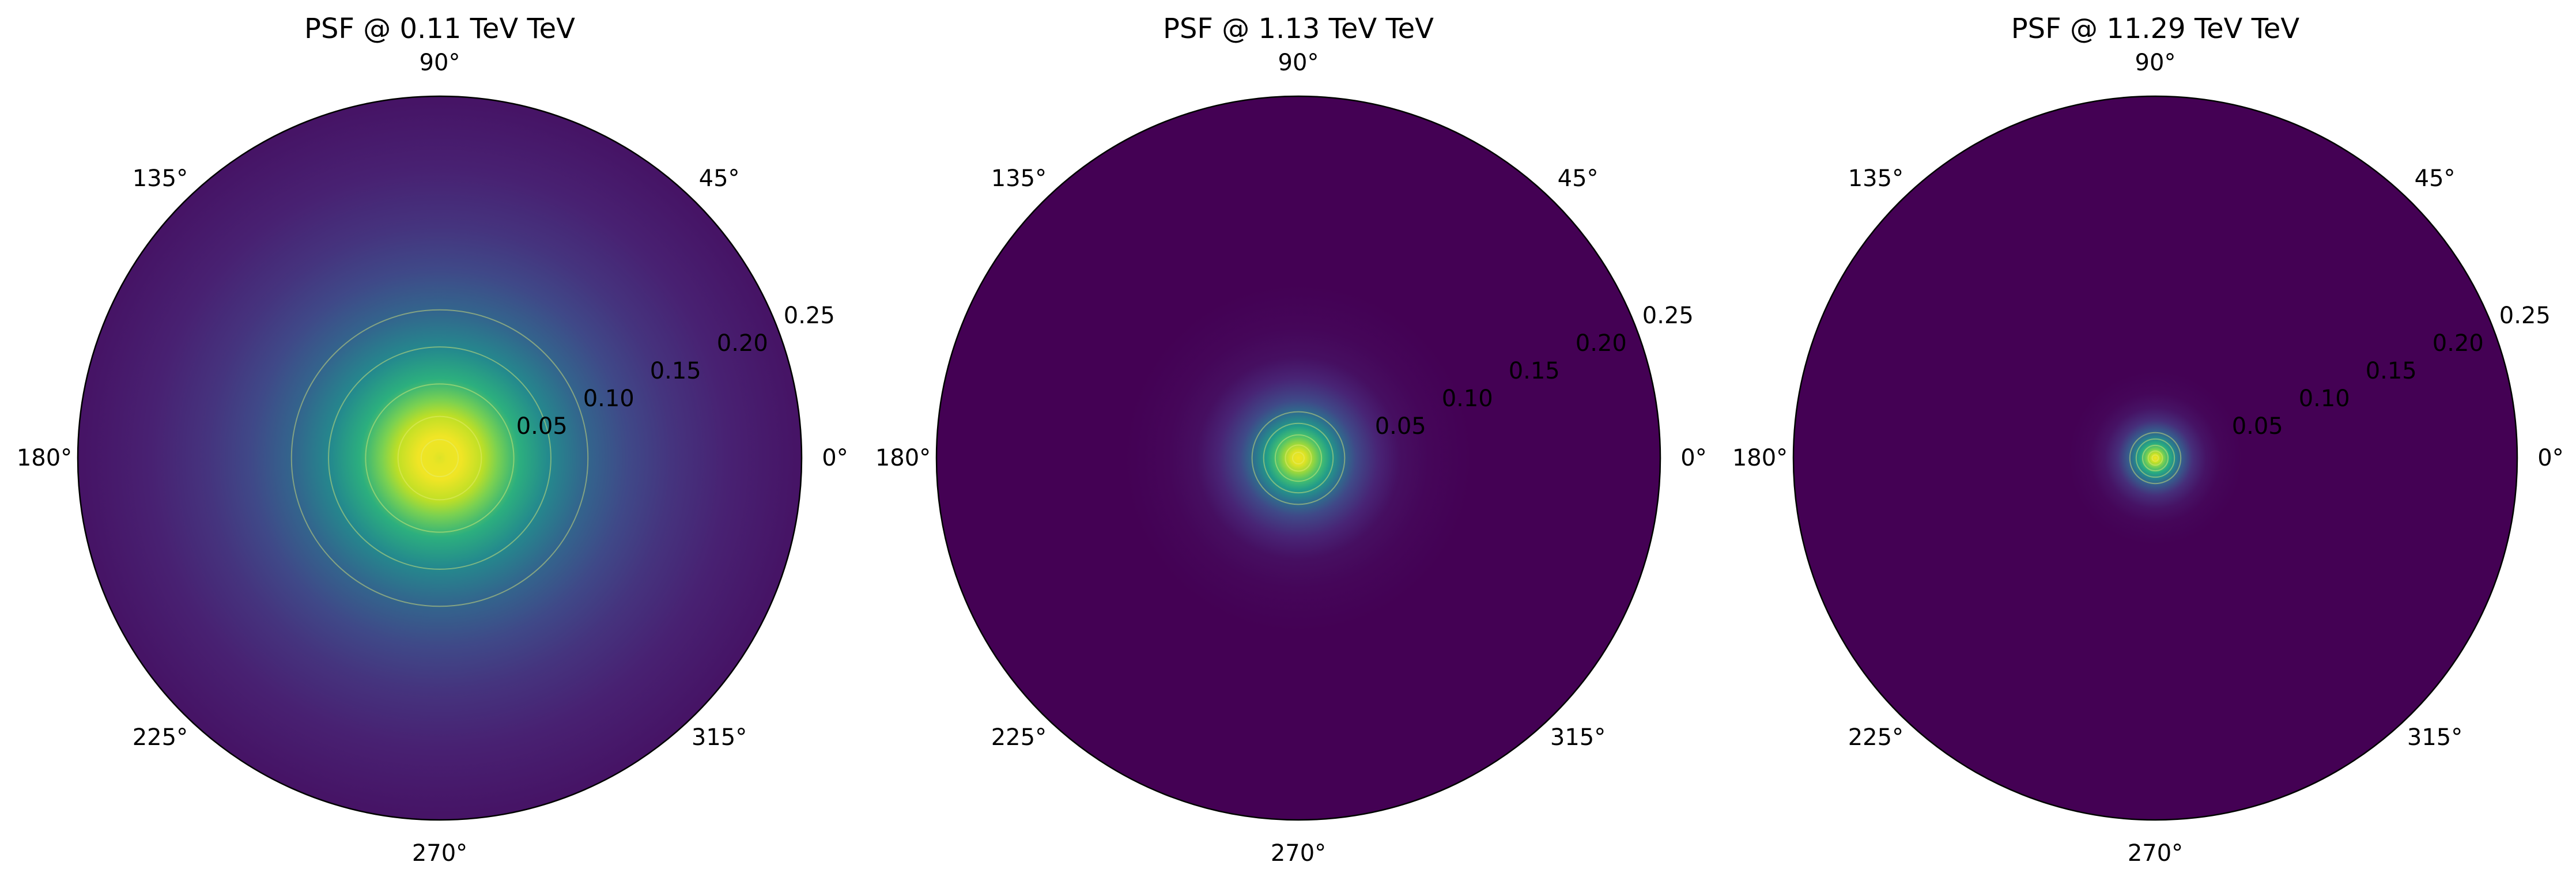 The width and height of the screenshot is (2576, 881). Describe the element at coordinates (439, 29) in the screenshot. I see `chart-title: PSF @ 0.11 TeV TeV` at that location.